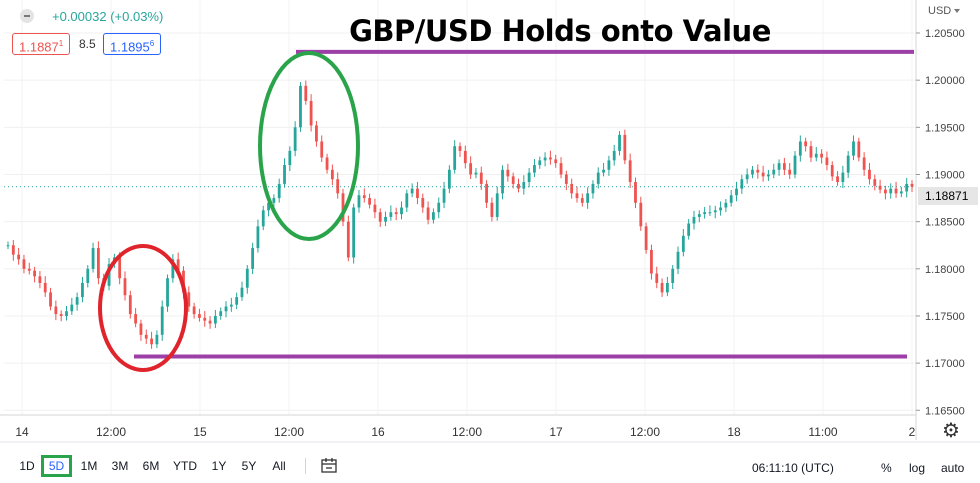  Describe the element at coordinates (490, 428) in the screenshot. I see `time-axis: 14 12:00 15 12:00 16 12:00 17 12:00 18 11:00 2` at that location.